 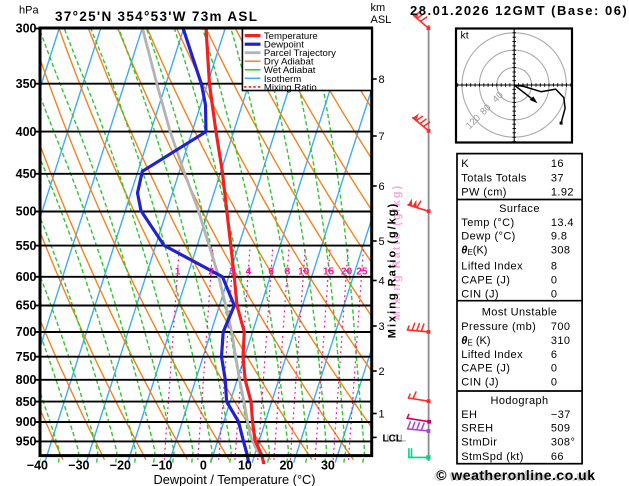 What do you see at coordinates (484, 192) in the screenshot?
I see `svg-text: PW (cm)` at bounding box center [484, 192].